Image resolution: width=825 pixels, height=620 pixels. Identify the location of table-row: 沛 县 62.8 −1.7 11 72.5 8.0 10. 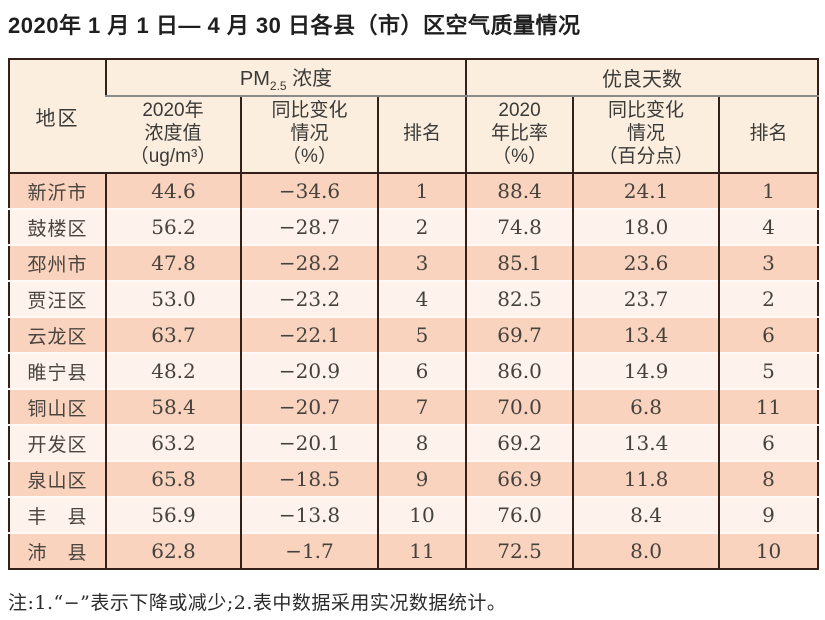
(414, 550).